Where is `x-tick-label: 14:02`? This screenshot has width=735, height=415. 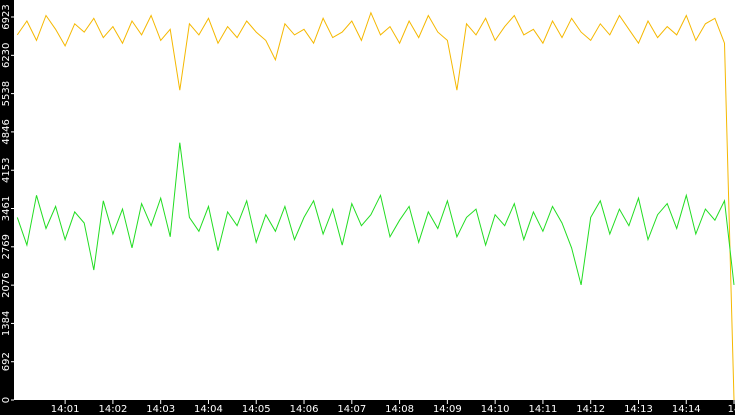 x-tick-label: 14:02 is located at coordinates (112, 409).